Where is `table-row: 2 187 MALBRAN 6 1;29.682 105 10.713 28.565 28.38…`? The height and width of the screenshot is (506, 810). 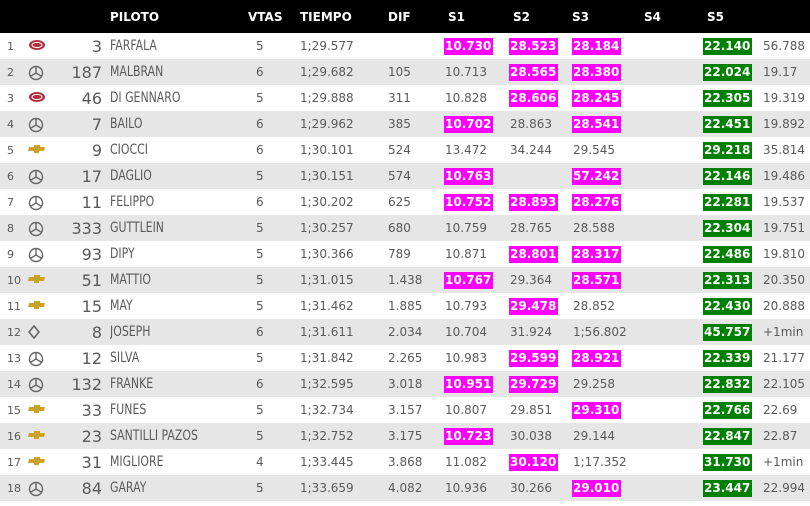 table-row: 2 187 MALBRAN 6 1;29.682 105 10.713 28.565 28.38… is located at coordinates (405, 72).